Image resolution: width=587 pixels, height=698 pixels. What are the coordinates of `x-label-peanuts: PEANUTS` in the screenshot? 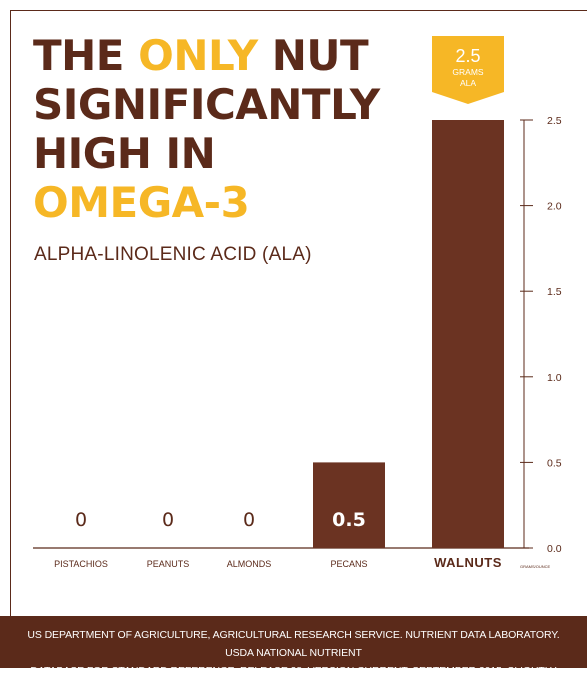 It's located at (168, 564).